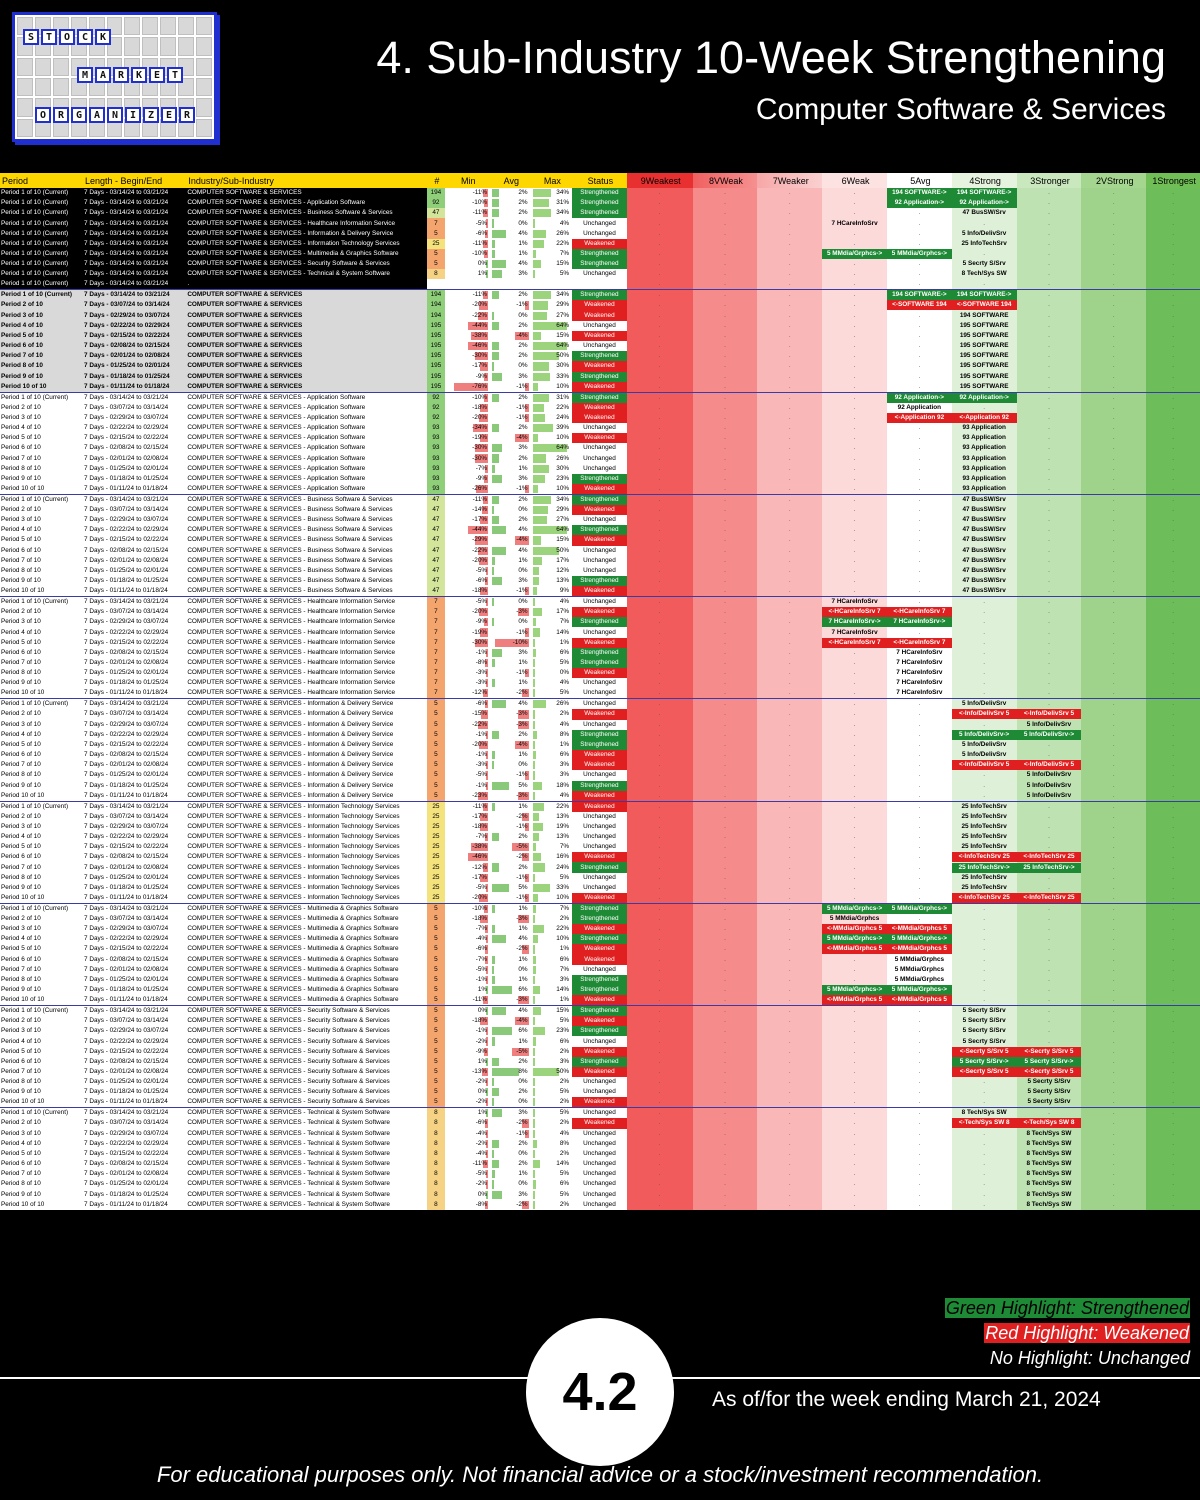  Describe the element at coordinates (552, 1052) in the screenshot. I see `max-cell: 2%` at that location.